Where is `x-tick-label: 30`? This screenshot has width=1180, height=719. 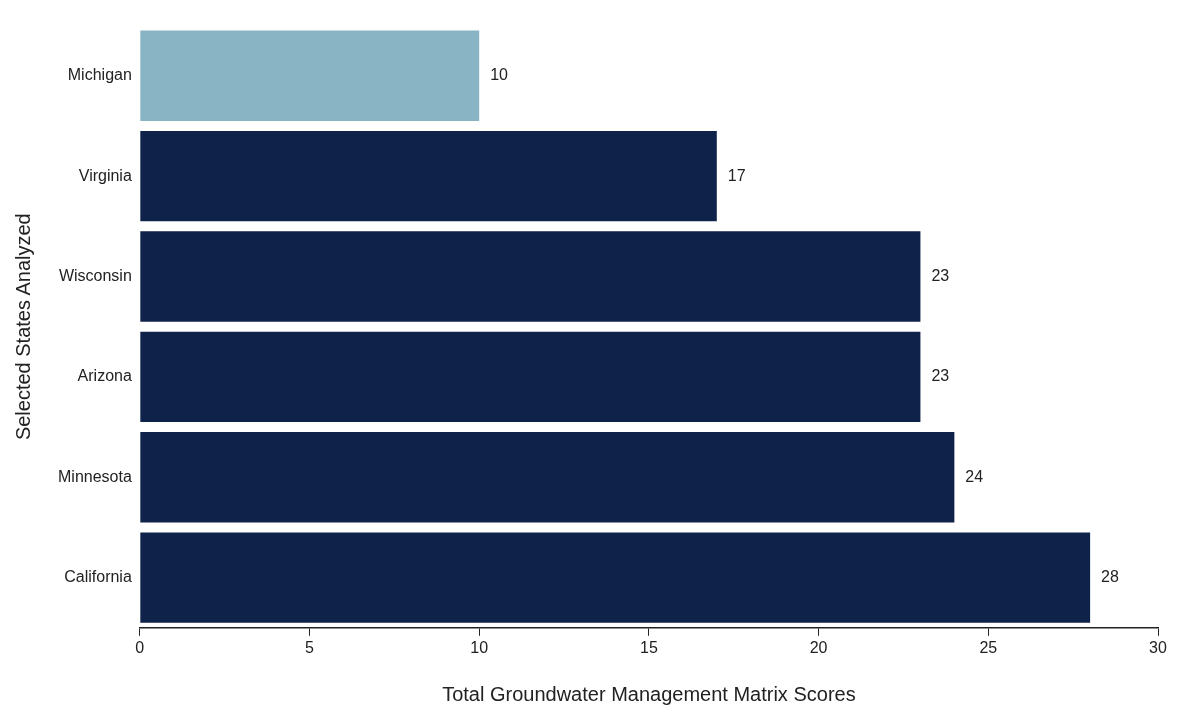 x-tick-label: 30 is located at coordinates (1158, 647).